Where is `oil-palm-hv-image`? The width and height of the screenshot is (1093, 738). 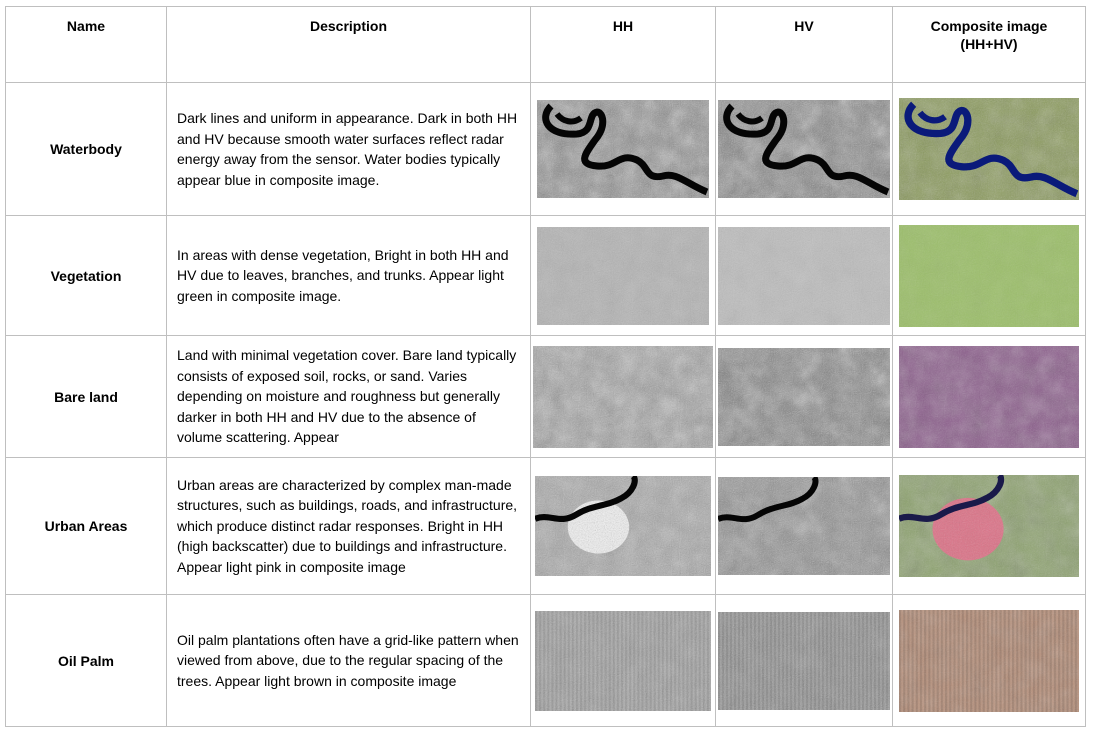 oil-palm-hv-image is located at coordinates (804, 660).